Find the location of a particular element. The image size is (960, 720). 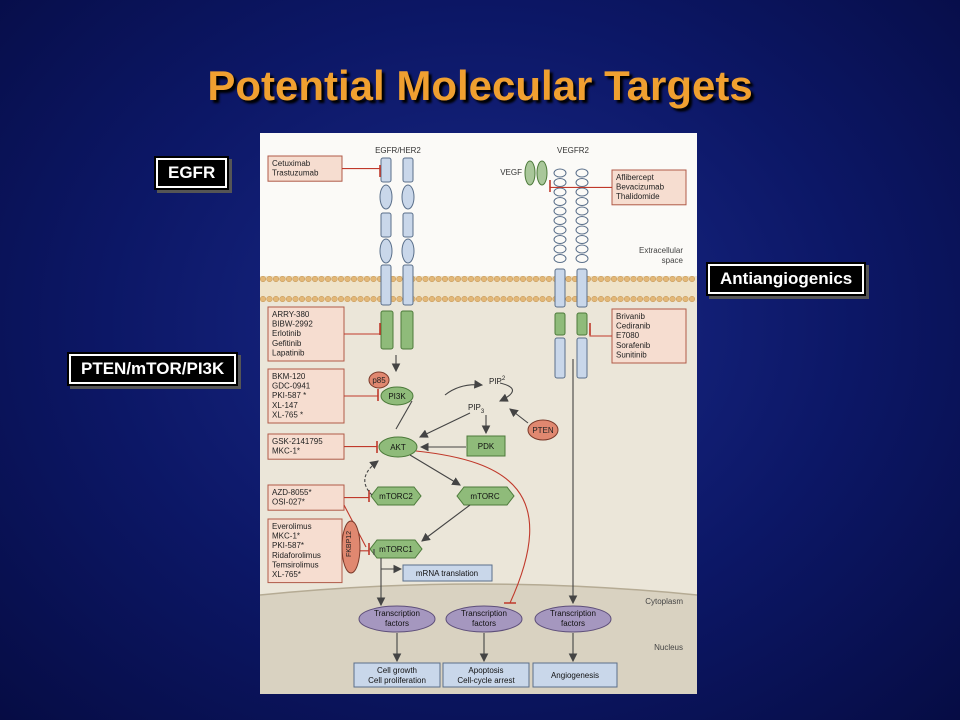

vegfr2-receptor is located at coordinates (571, 273).